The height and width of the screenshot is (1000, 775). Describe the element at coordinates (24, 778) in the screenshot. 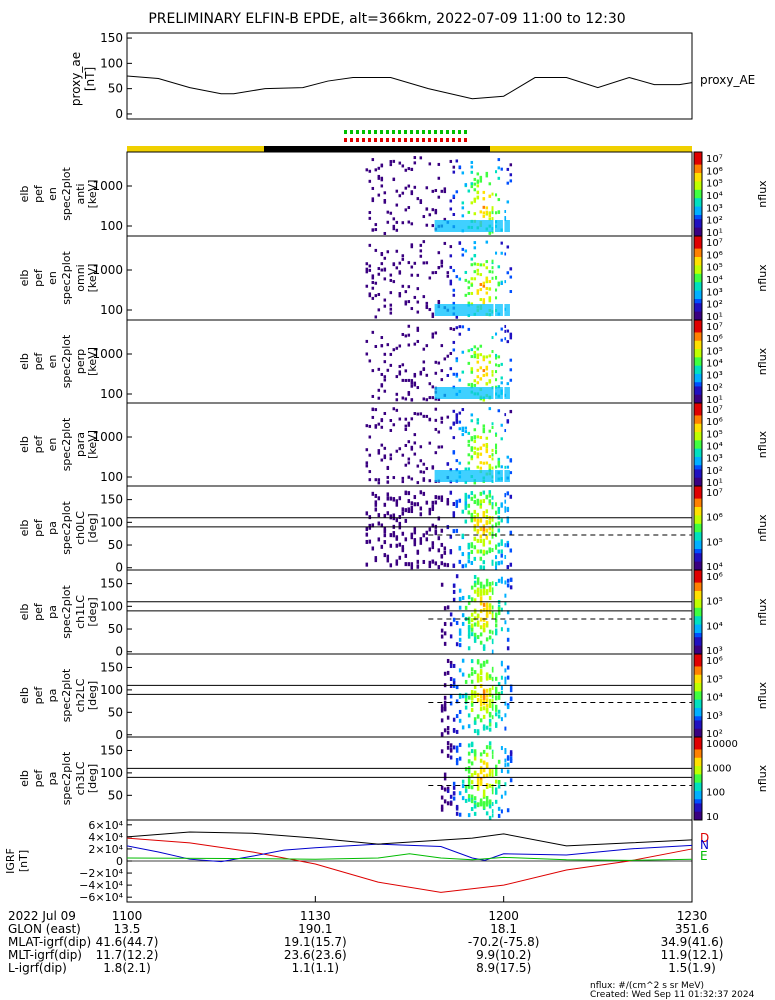

I see `panel-ylabel: elb` at that location.